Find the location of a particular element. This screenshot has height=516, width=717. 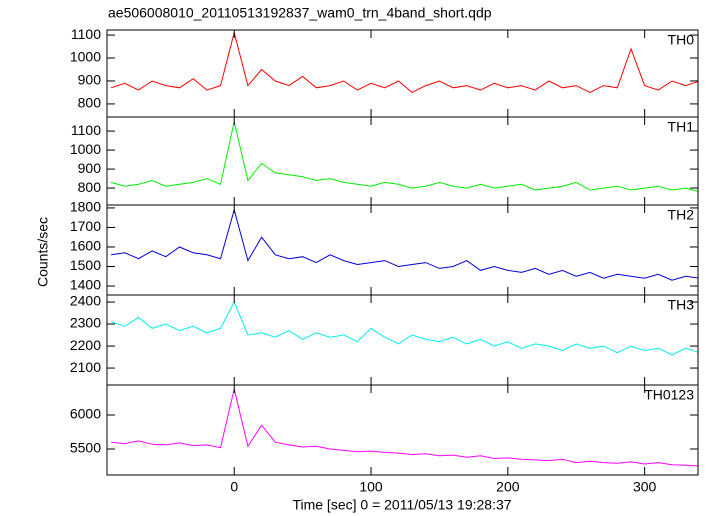

y-tick-label: 2100 is located at coordinates (85, 367).